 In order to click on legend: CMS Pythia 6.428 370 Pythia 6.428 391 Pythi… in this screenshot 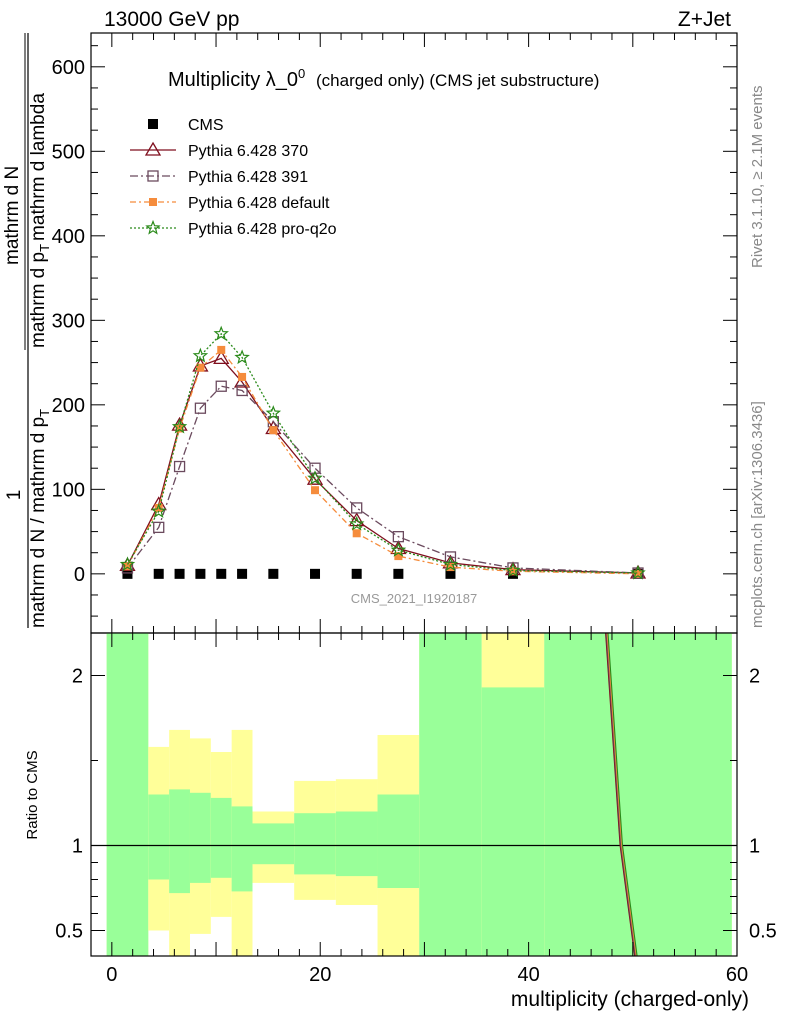, I will do `click(233, 177)`.